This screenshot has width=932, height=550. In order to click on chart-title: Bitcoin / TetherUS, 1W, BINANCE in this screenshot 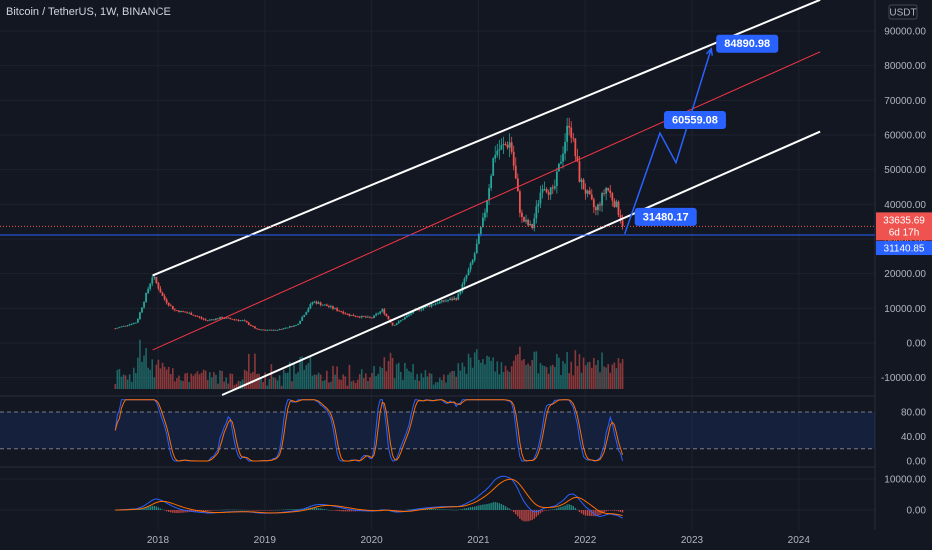, I will do `click(88, 12)`.